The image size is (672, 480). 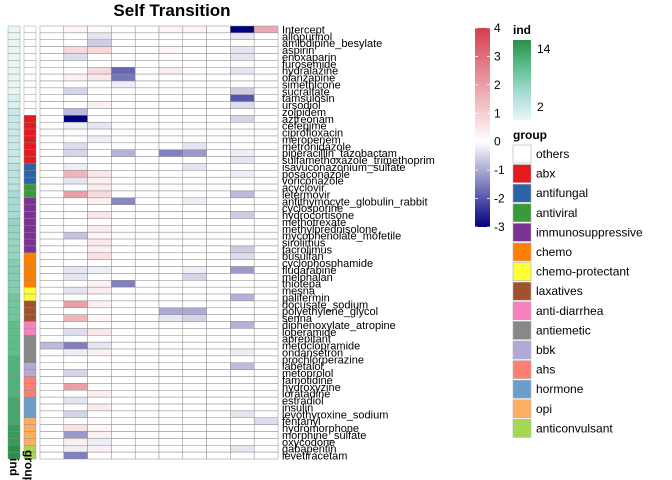 What do you see at coordinates (583, 272) in the screenshot?
I see `group-legend-label: chemo-protectant` at bounding box center [583, 272].